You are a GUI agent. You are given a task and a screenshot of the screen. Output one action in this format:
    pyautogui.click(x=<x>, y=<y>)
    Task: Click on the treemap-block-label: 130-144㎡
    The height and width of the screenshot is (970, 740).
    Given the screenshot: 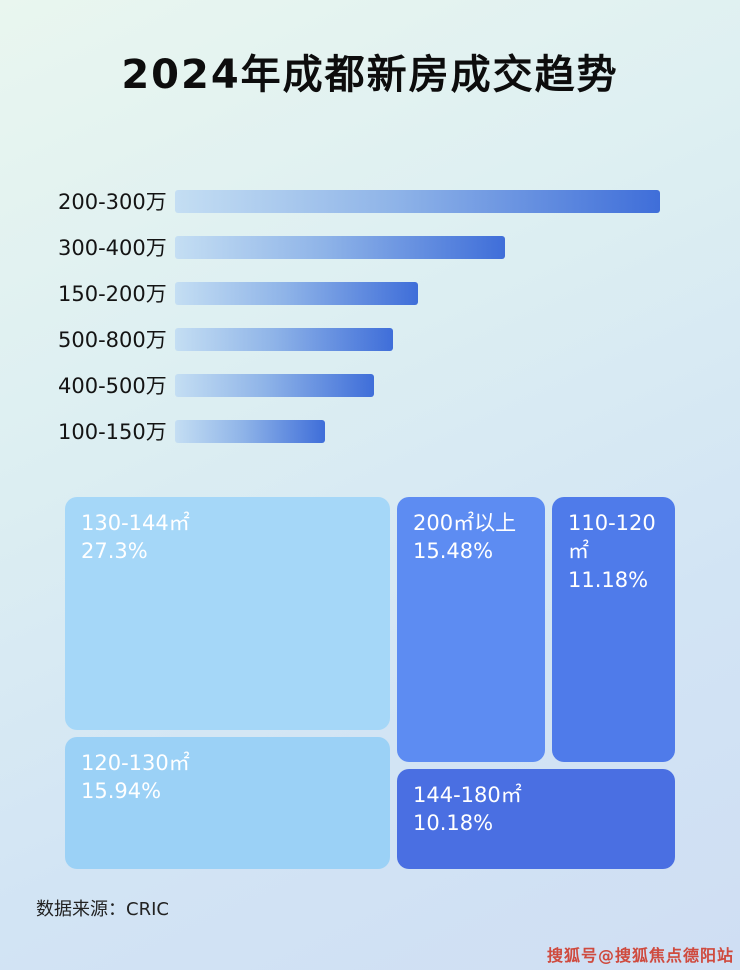 What is the action you would take?
    pyautogui.click(x=135, y=523)
    